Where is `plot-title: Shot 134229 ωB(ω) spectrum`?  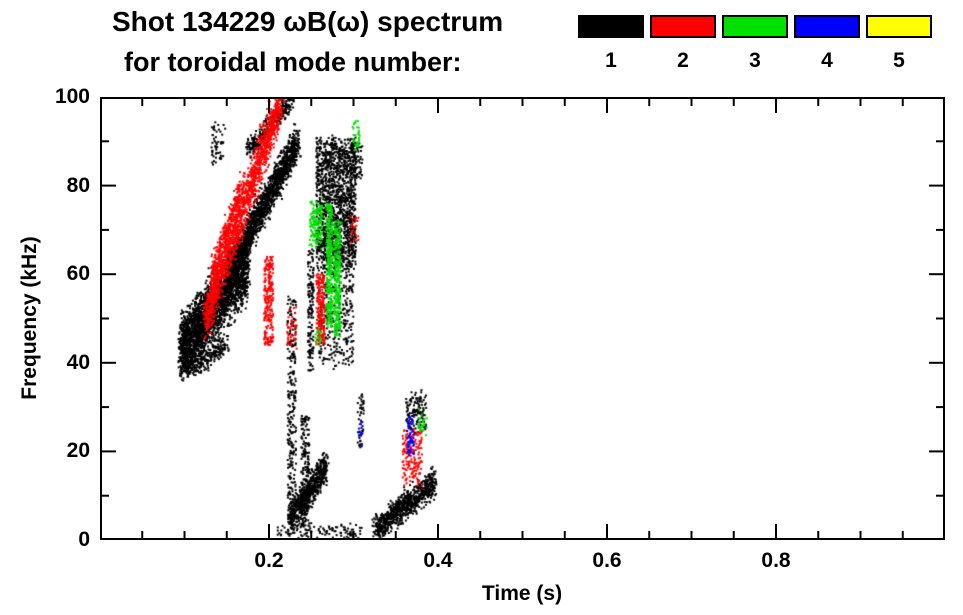 plot-title: Shot 134229 ωB(ω) spectrum is located at coordinates (308, 21).